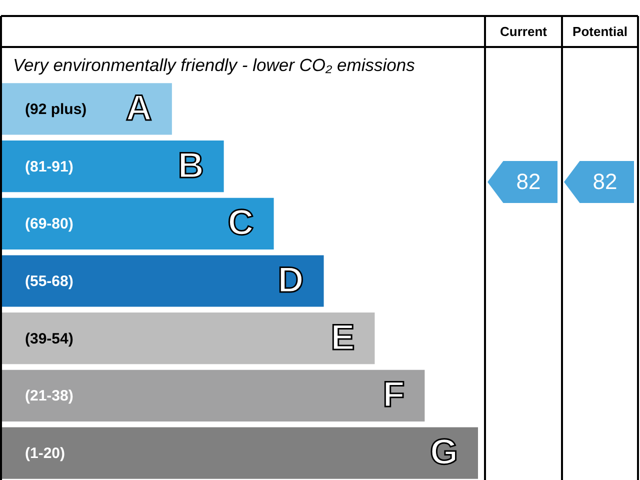 This screenshot has width=640, height=480. Describe the element at coordinates (241, 222) in the screenshot. I see `annotation: C` at that location.